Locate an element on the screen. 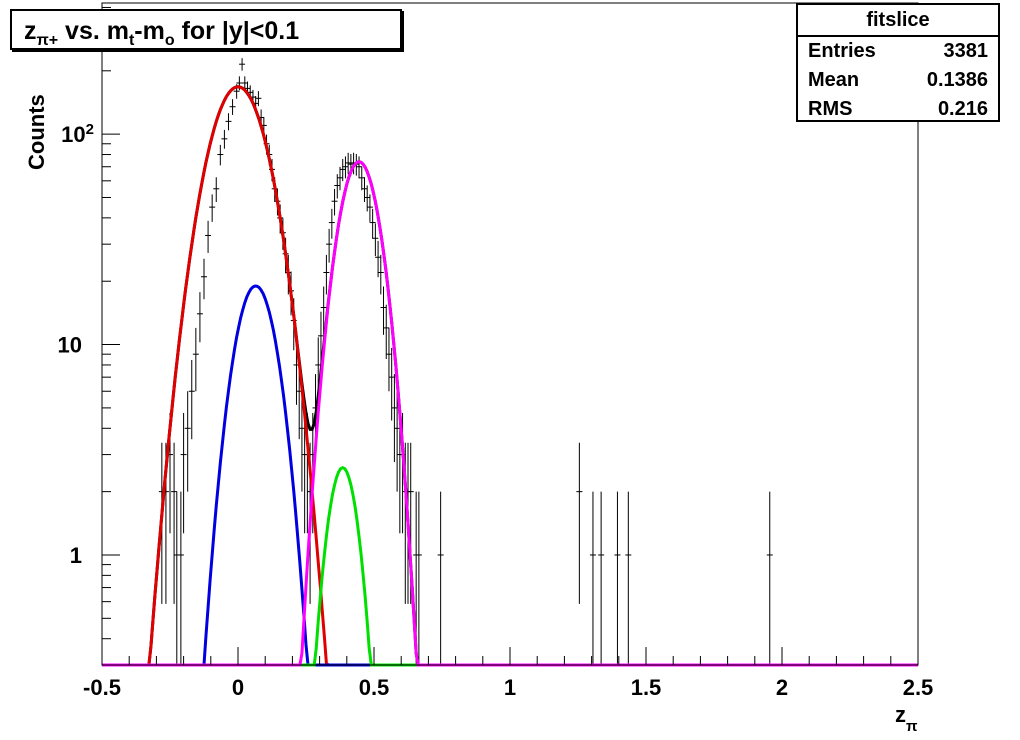 This screenshot has width=1020, height=740. stats-value: 0.1386 is located at coordinates (957, 80).